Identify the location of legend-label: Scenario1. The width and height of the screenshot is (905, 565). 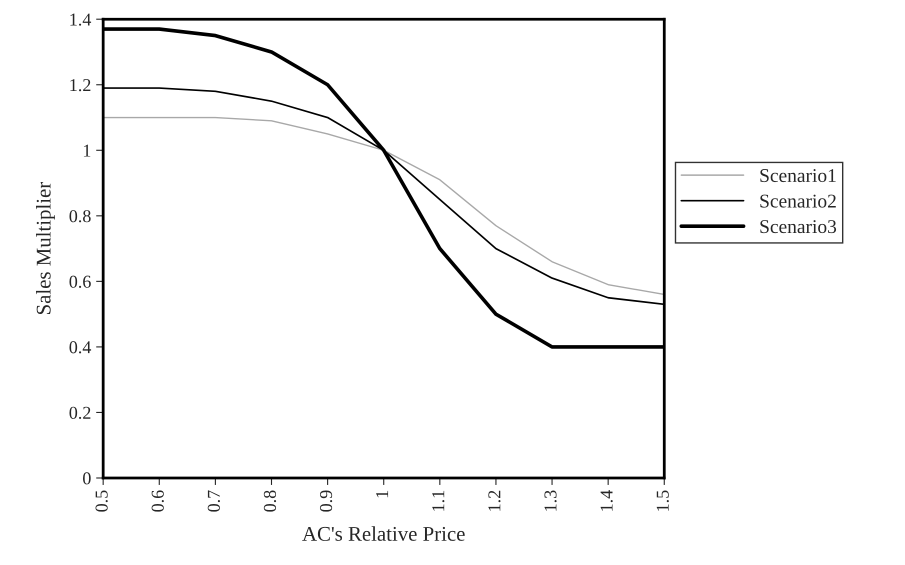
(798, 175).